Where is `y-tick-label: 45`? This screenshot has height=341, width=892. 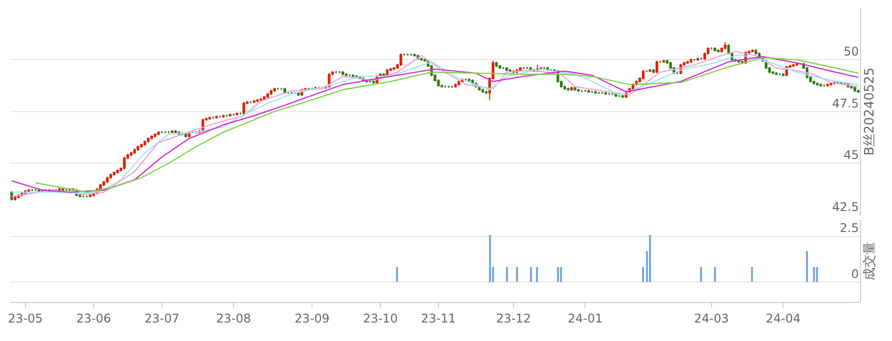 y-tick-label: 45 is located at coordinates (851, 155).